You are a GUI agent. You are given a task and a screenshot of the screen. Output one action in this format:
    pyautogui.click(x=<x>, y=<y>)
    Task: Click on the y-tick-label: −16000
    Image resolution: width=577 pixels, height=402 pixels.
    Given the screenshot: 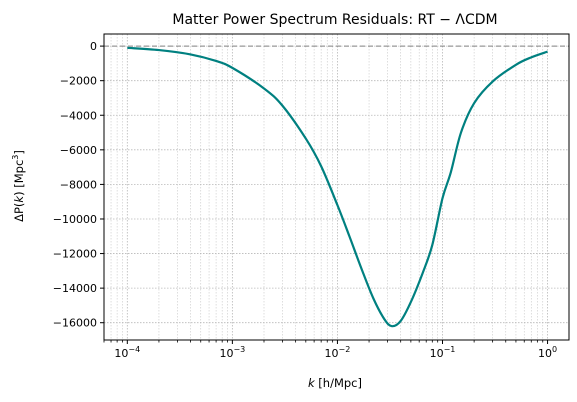 What is the action you would take?
    pyautogui.click(x=75, y=323)
    